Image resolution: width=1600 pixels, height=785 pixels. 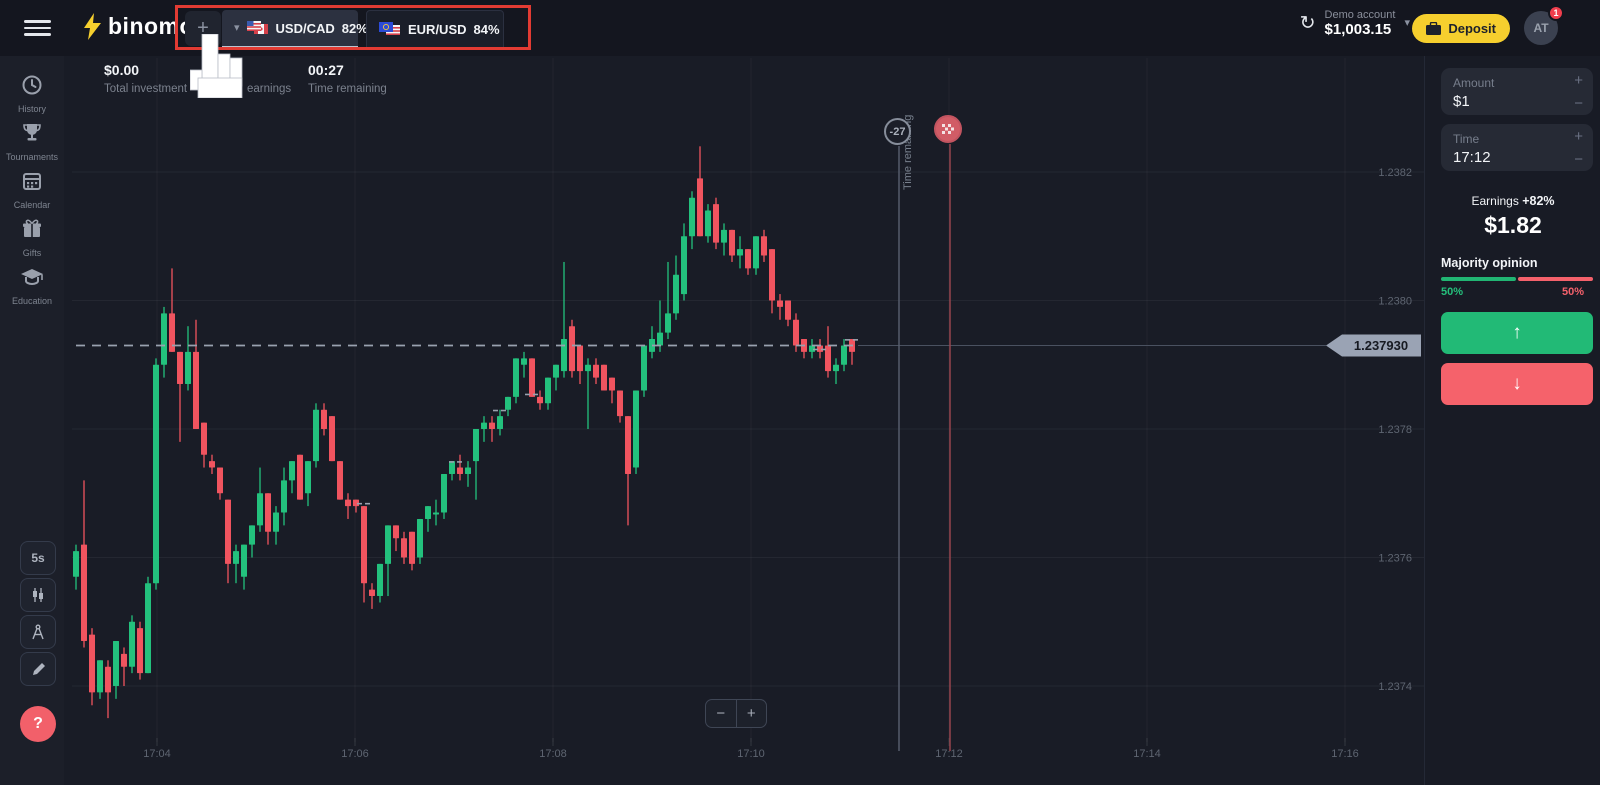 I want to click on zoom-out-button: −, so click(x=721, y=713).